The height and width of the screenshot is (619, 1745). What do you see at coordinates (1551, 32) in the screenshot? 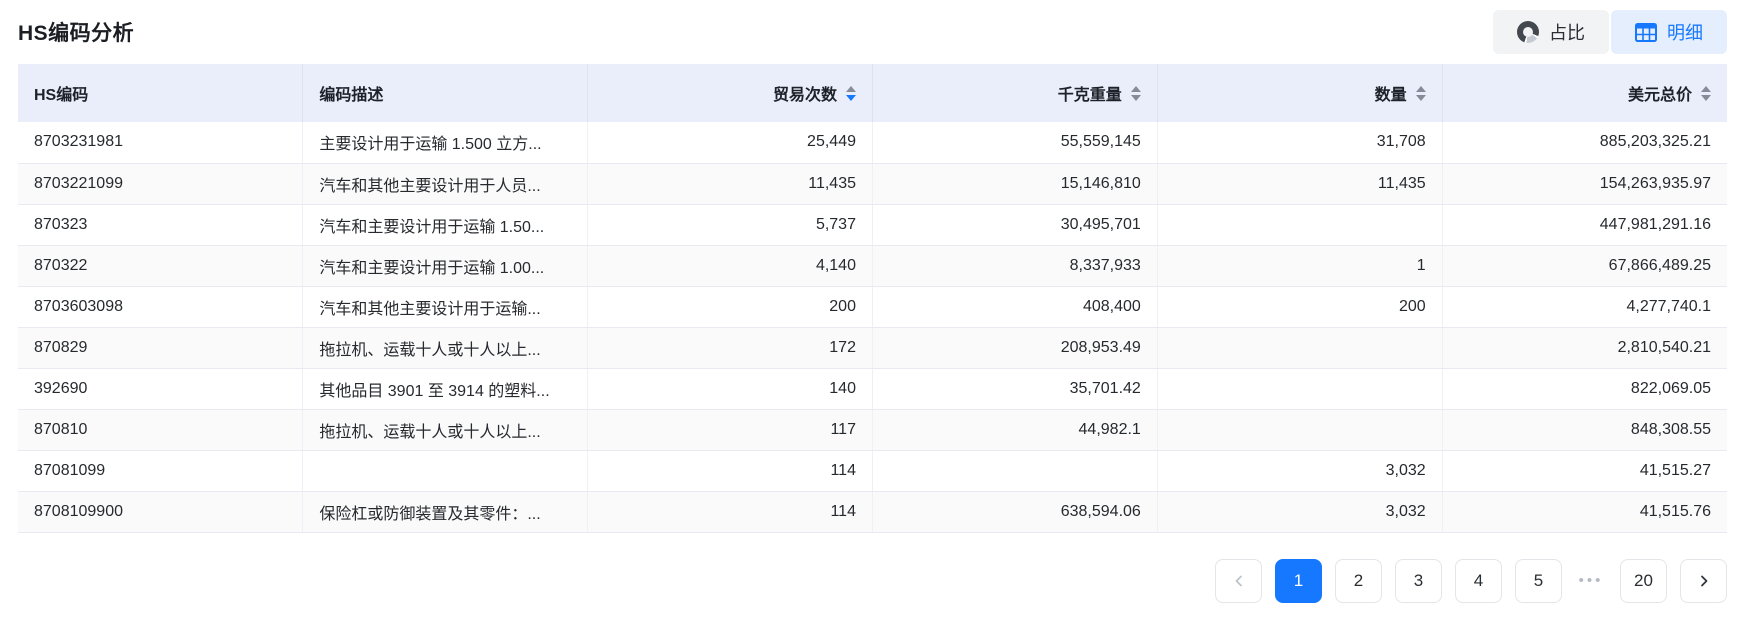
I see `pie-view-button: 占比` at bounding box center [1551, 32].